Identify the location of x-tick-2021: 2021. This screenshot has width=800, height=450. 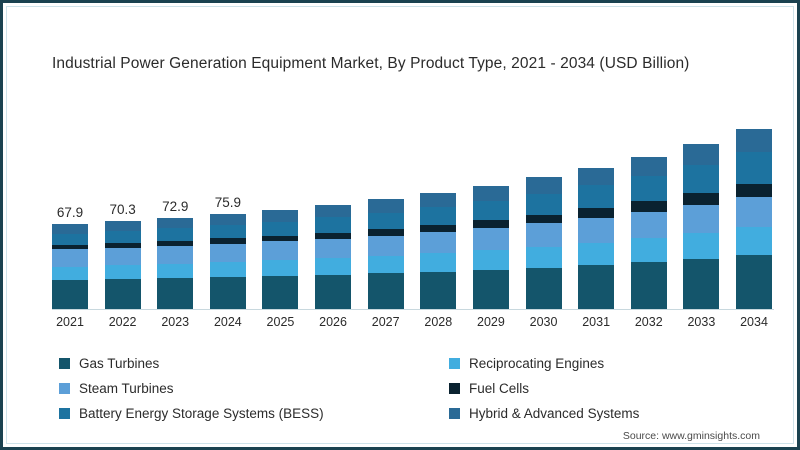
(70, 322).